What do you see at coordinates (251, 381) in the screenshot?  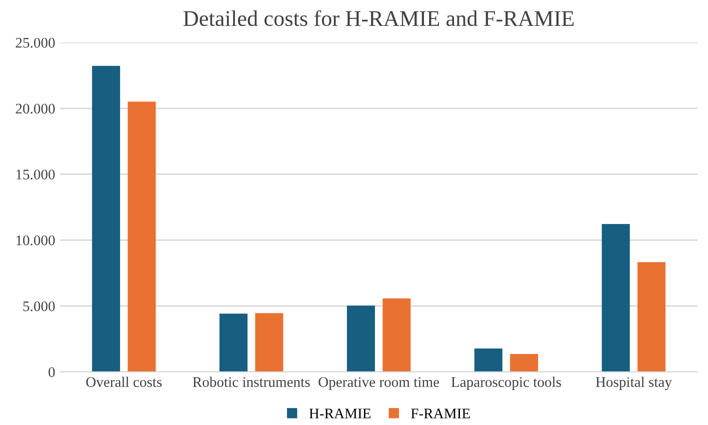 I see `x-tick-label: Robotic instruments` at bounding box center [251, 381].